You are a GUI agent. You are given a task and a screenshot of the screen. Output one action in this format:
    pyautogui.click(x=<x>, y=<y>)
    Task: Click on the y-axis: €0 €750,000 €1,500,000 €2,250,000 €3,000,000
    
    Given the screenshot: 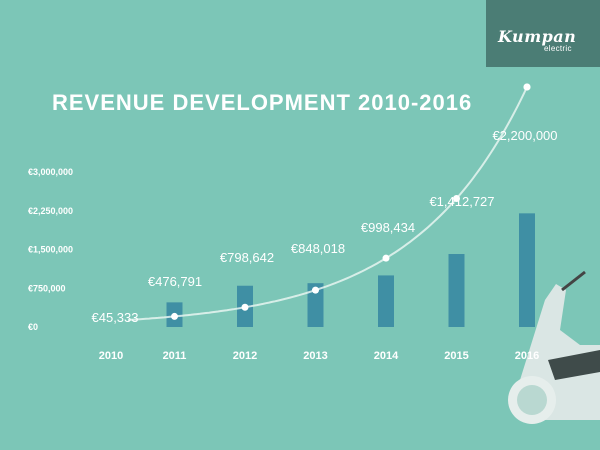 What is the action you would take?
    pyautogui.click(x=50, y=249)
    